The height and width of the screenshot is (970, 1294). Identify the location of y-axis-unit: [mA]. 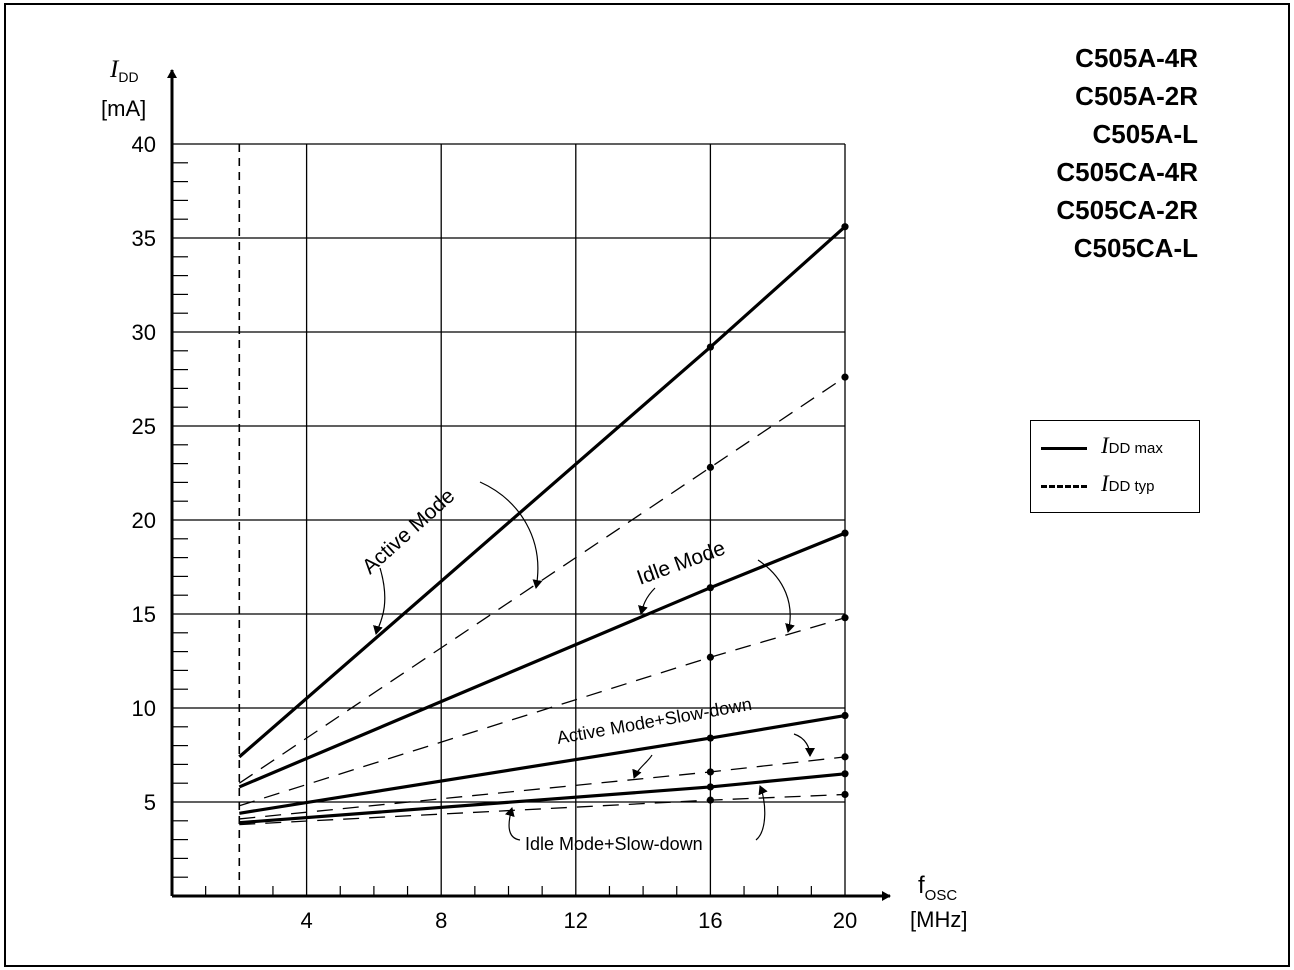
(123, 108).